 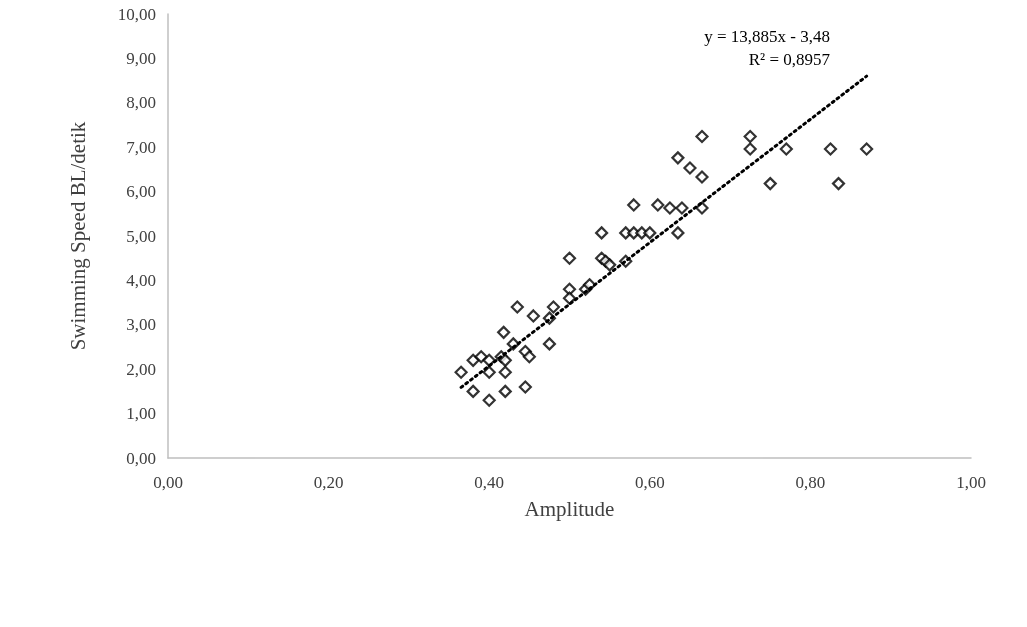 I want to click on y-tick-label: 6,00, so click(x=141, y=192).